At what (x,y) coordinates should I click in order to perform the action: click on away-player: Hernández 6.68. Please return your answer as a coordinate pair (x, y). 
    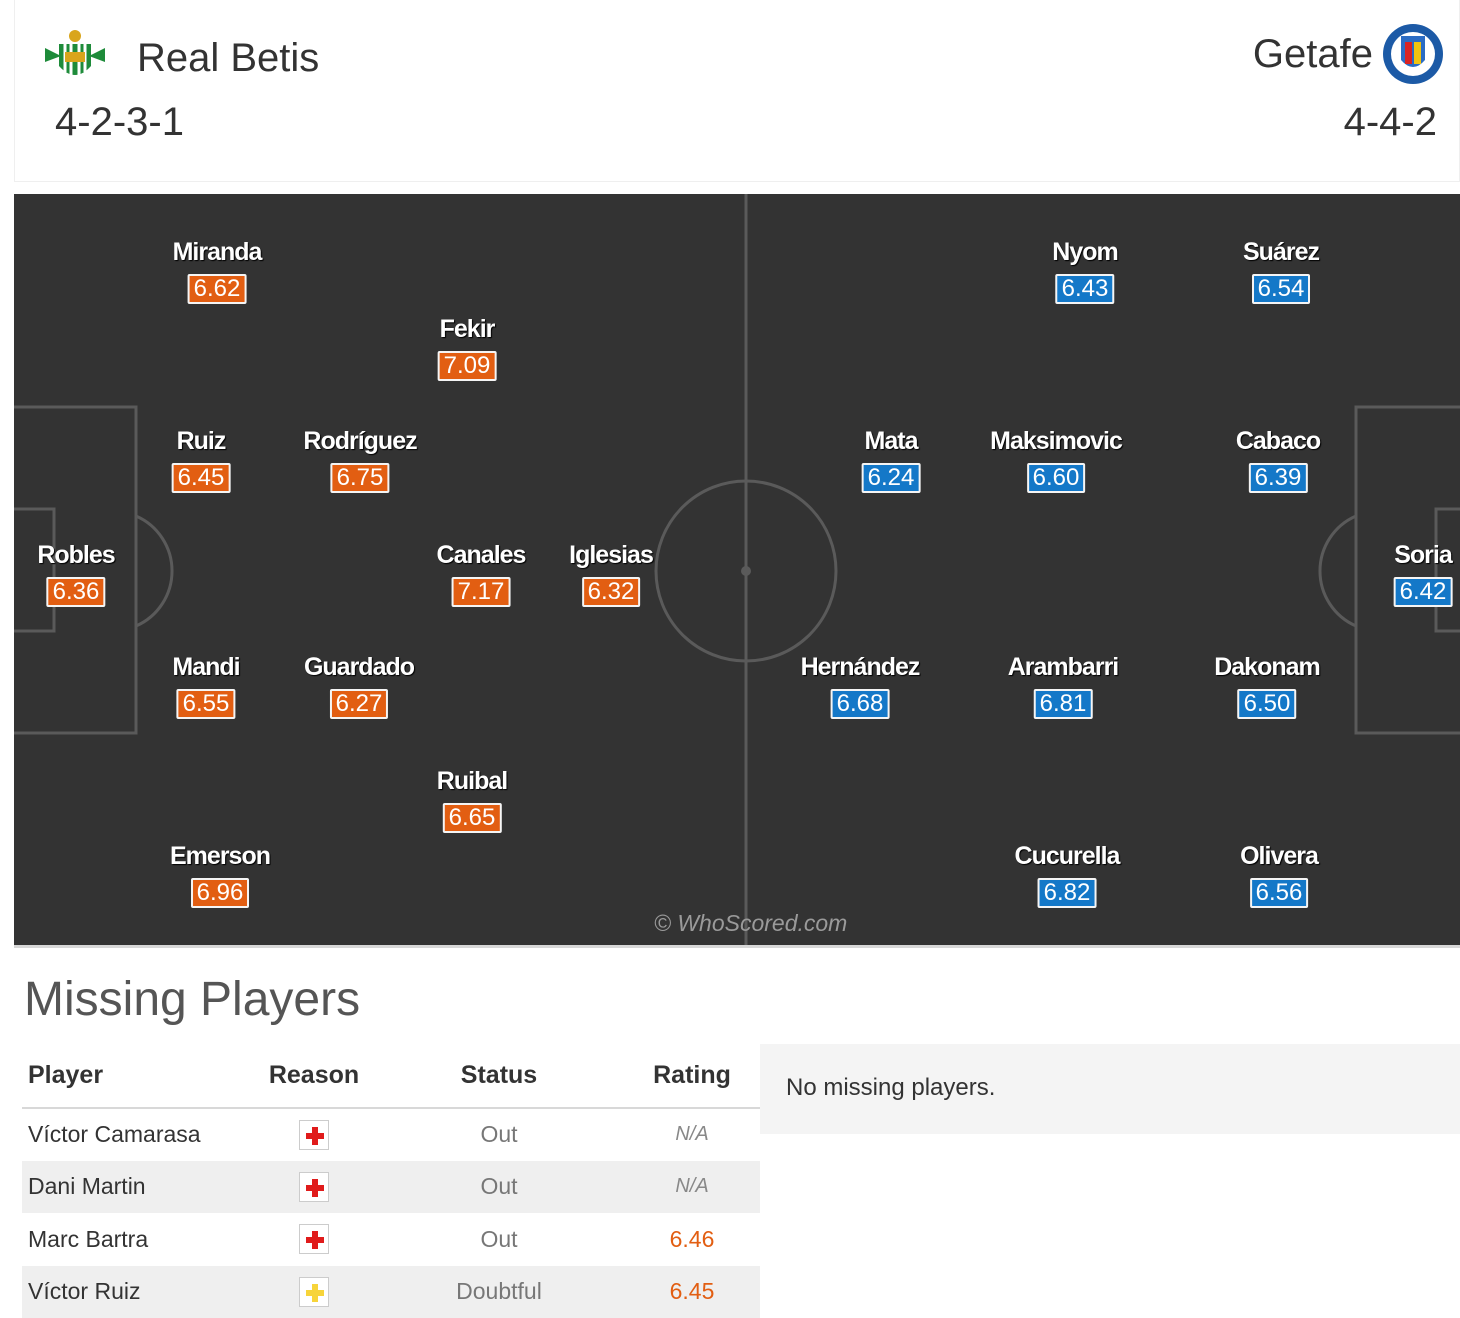
    Looking at the image, I should click on (860, 686).